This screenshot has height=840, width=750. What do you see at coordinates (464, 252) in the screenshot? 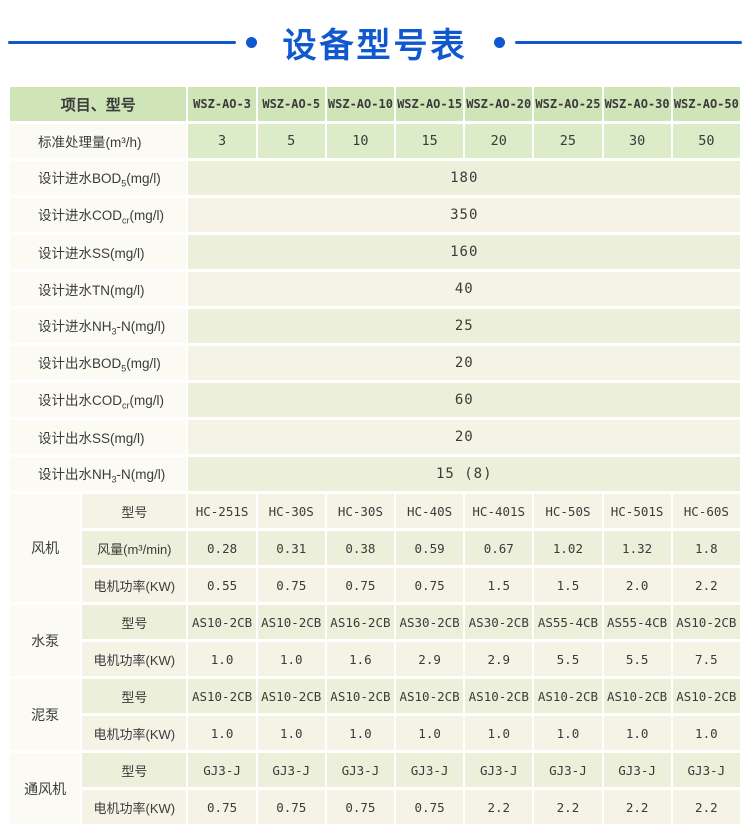
I see `design-value-cell: 160` at bounding box center [464, 252].